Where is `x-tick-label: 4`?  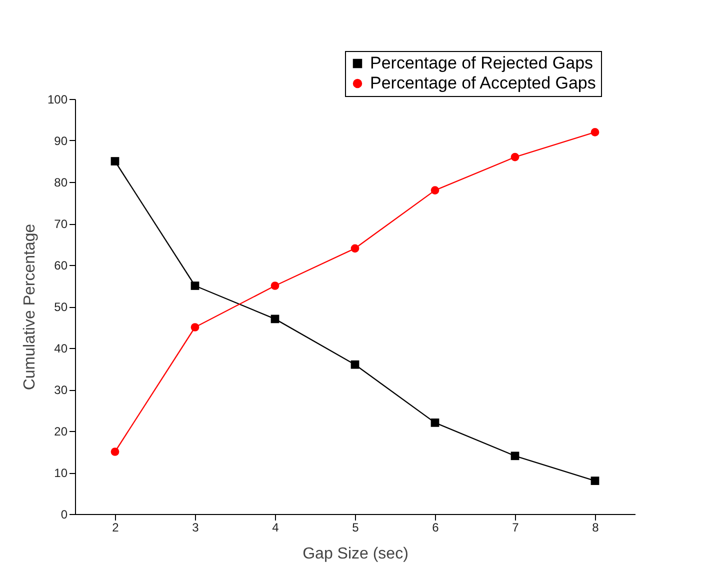
x-tick-label: 4 is located at coordinates (276, 527).